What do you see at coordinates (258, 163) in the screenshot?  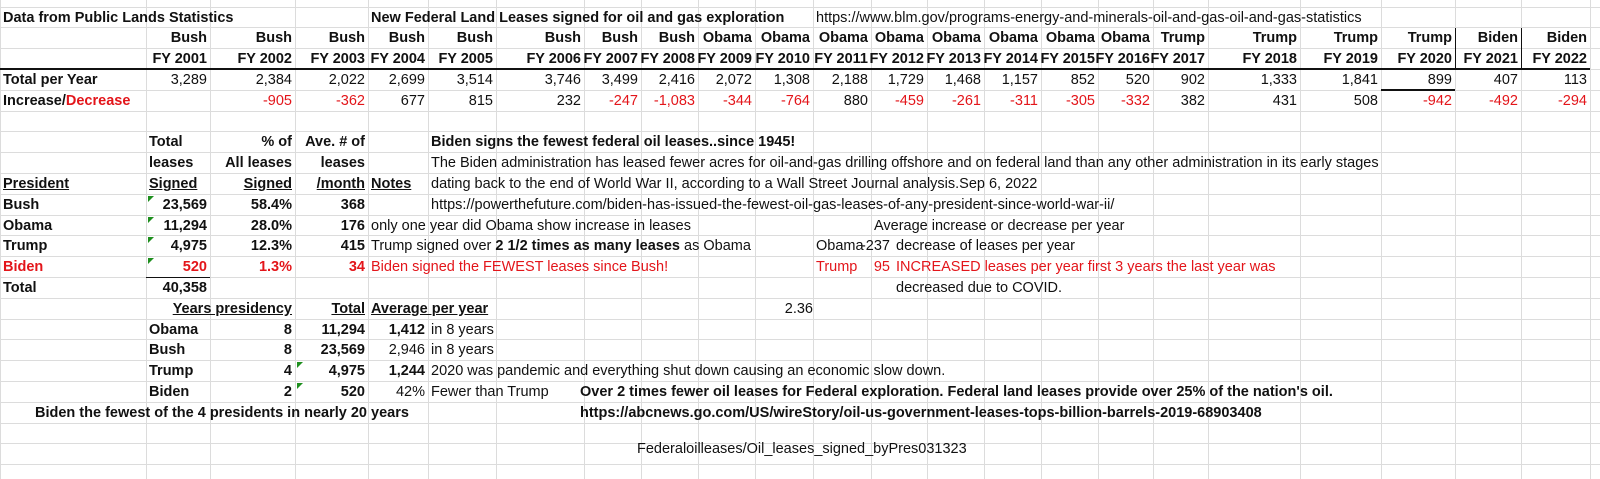 I see `pct-header: All leases` at bounding box center [258, 163].